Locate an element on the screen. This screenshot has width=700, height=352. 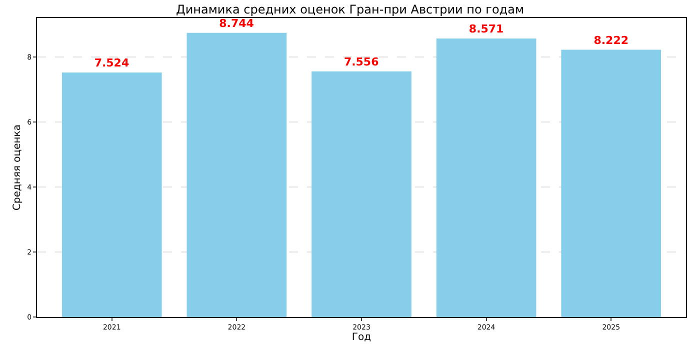
data-label: 8.744 is located at coordinates (236, 23).